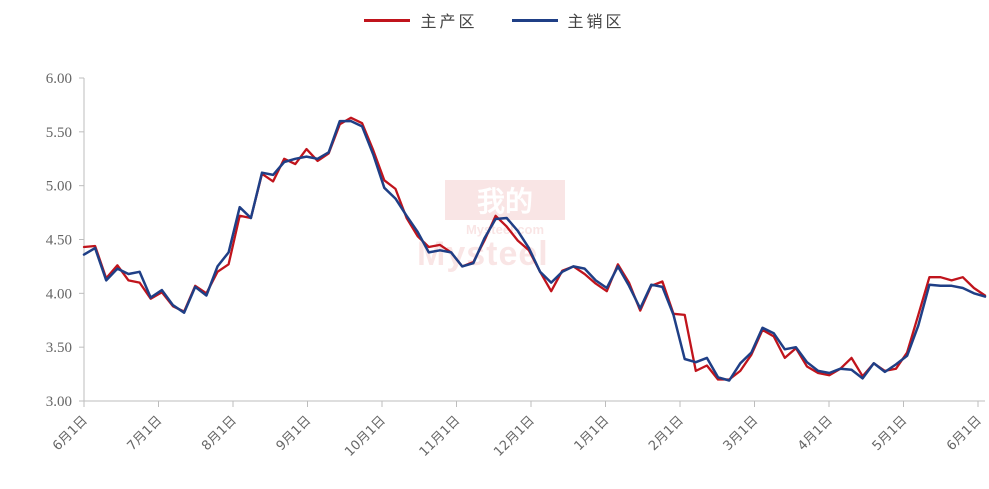 The image size is (989, 489). What do you see at coordinates (59, 79) in the screenshot?
I see `y-tick-label: 6.00` at bounding box center [59, 79].